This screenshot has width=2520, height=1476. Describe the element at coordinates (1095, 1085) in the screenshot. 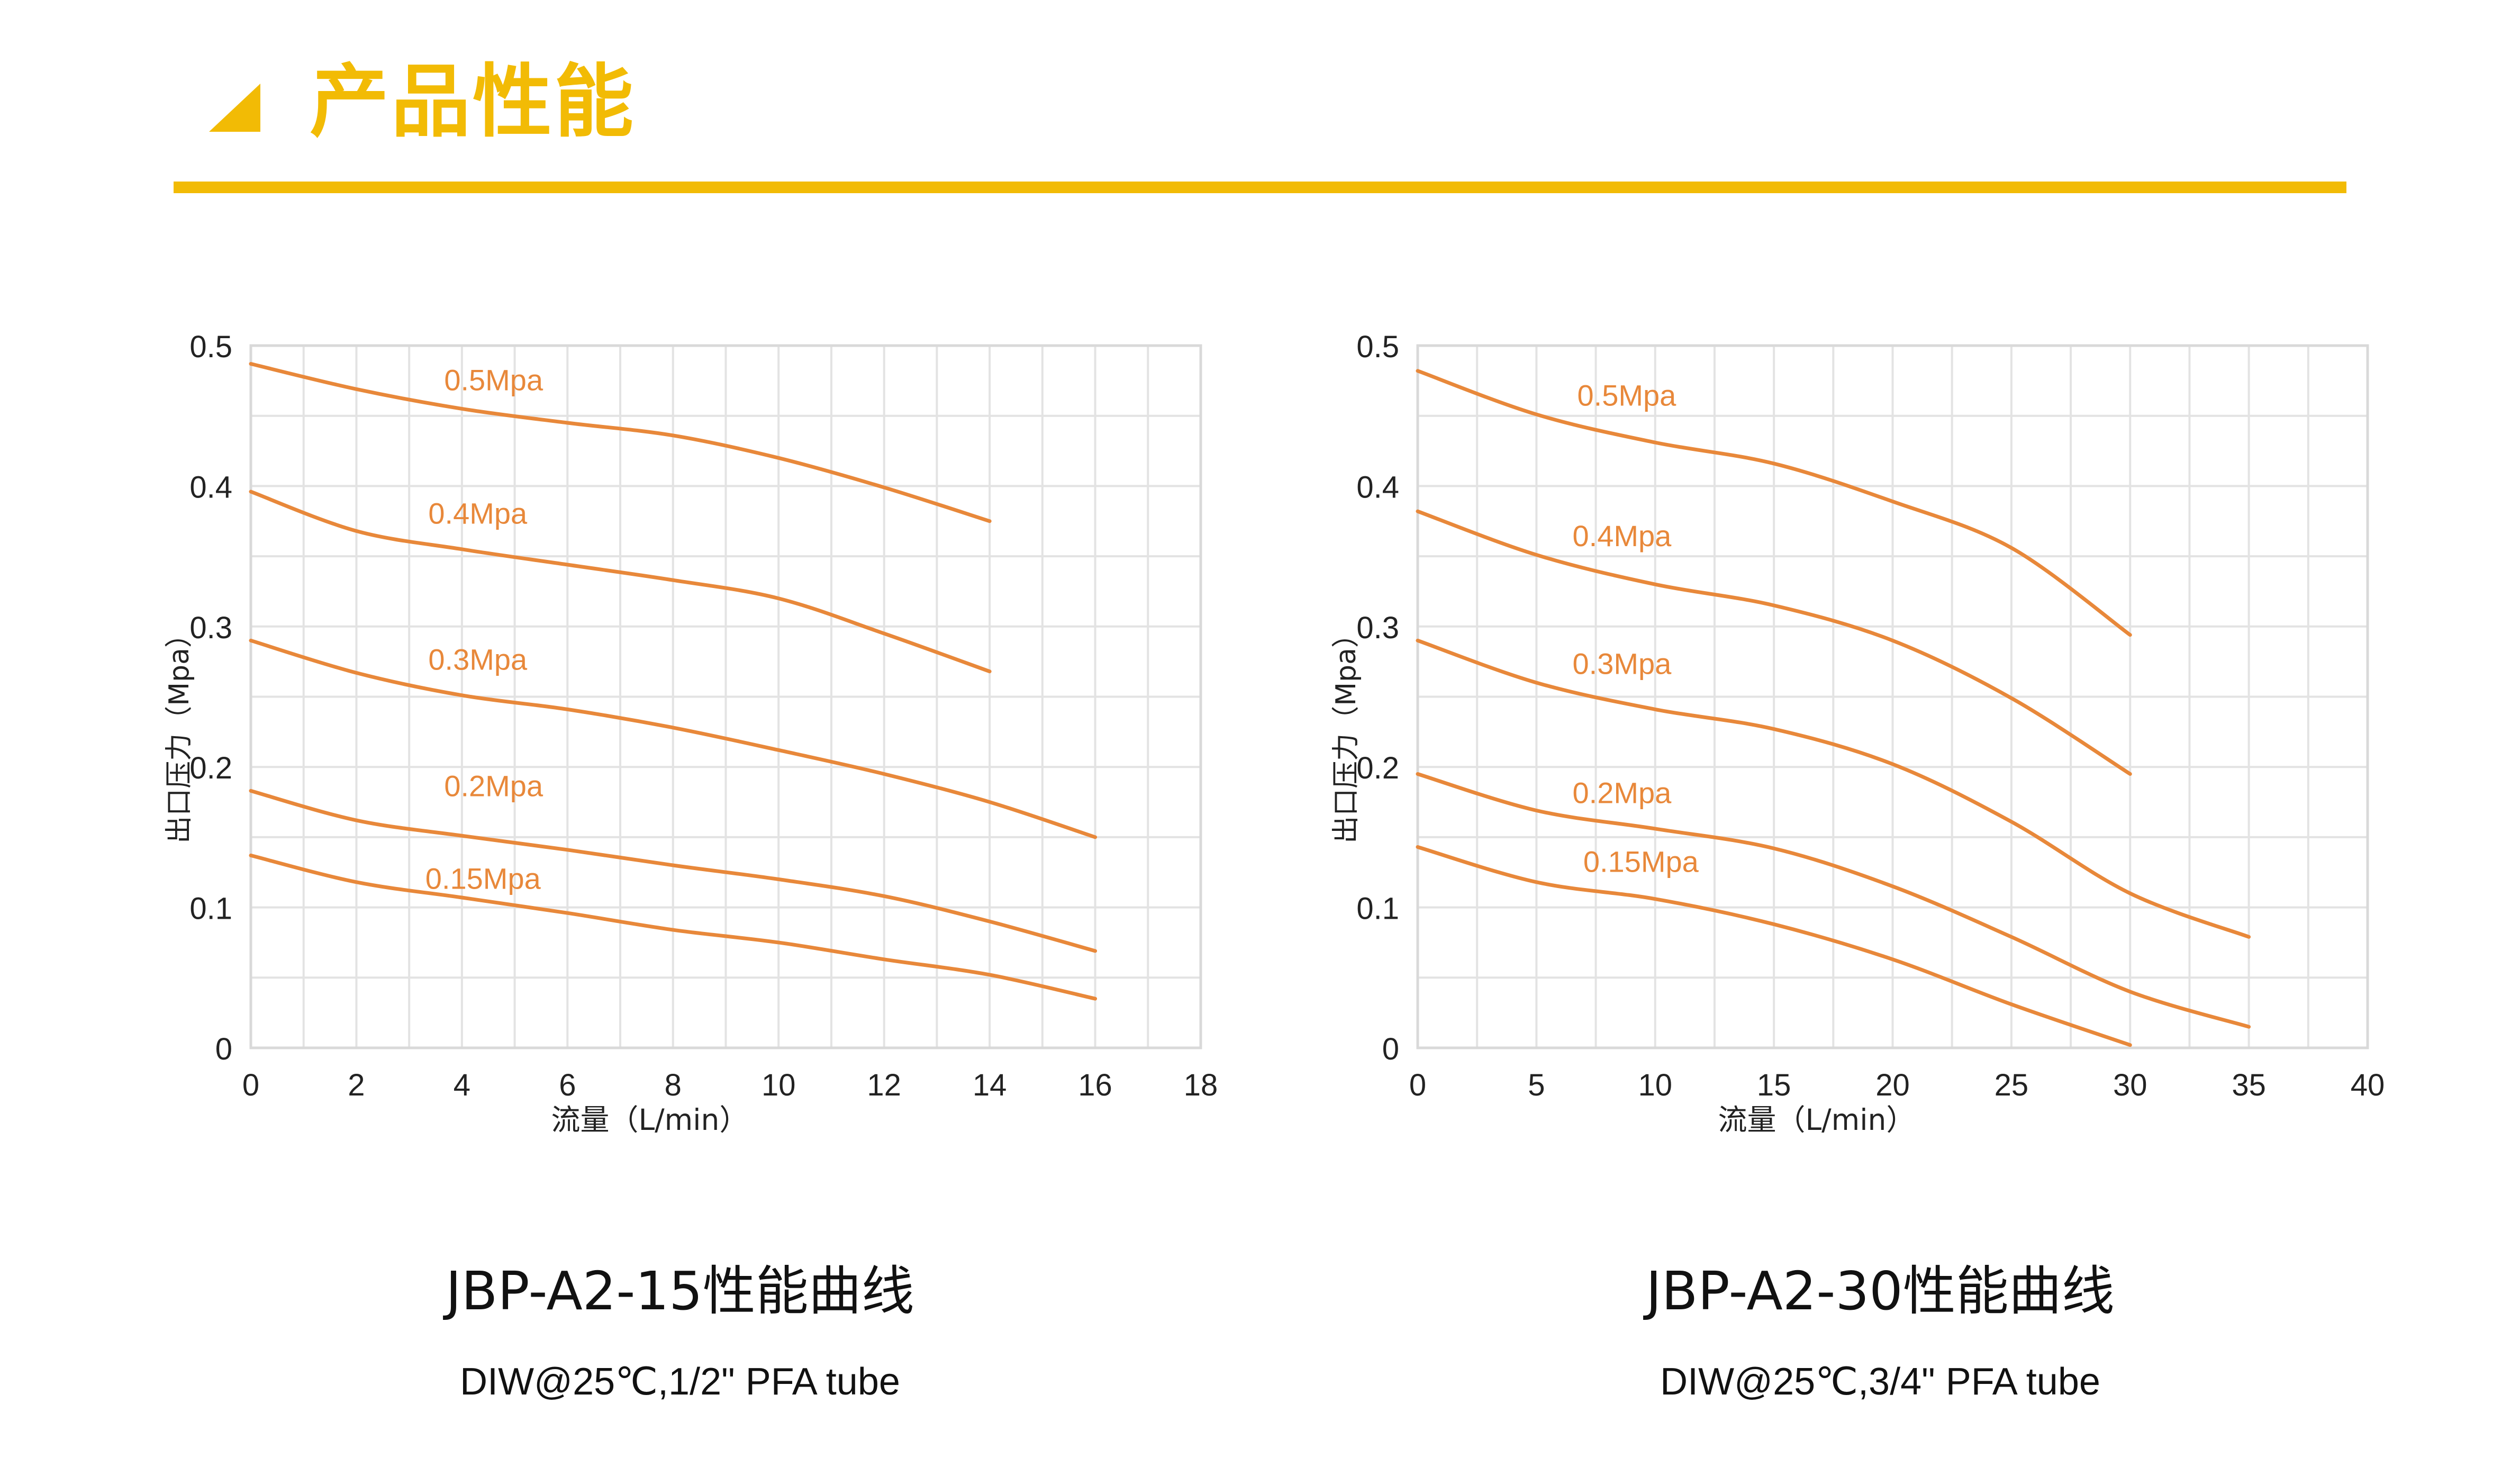

I see `x-tick-label: 16` at that location.